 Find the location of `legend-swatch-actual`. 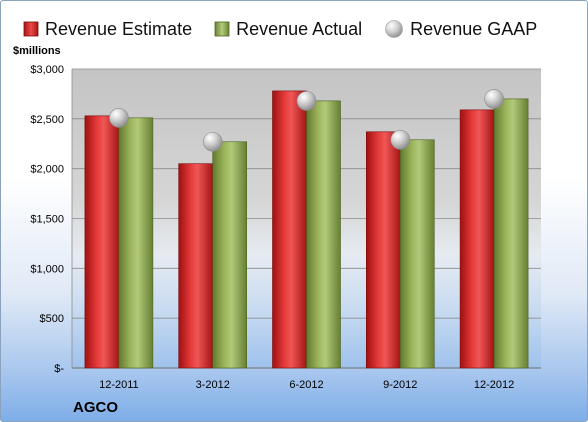

legend-swatch-actual is located at coordinates (222, 29).